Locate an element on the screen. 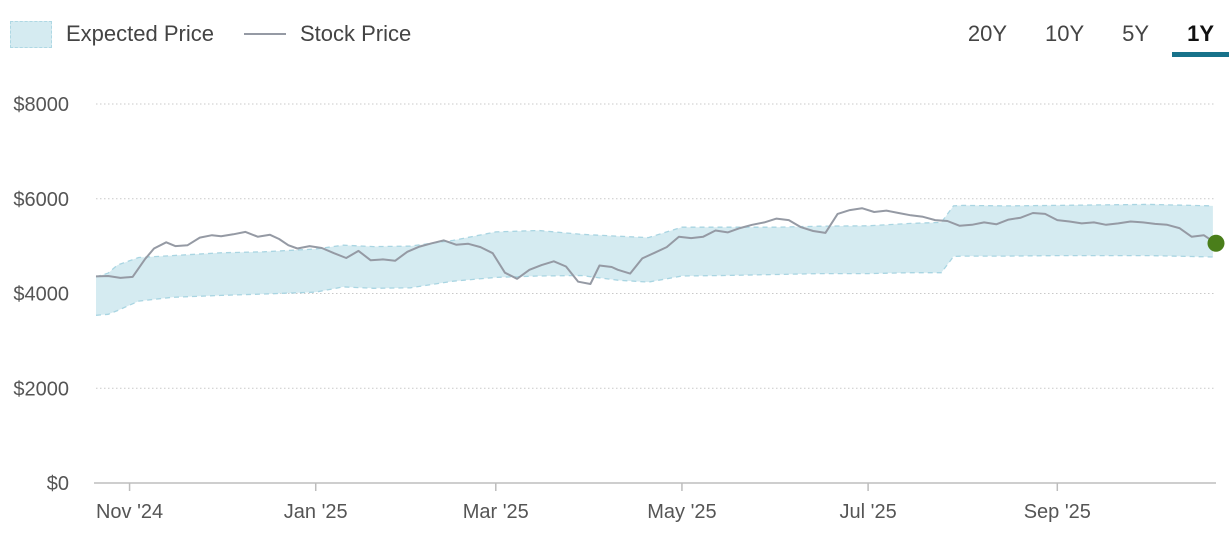 Image resolution: width=1229 pixels, height=533 pixels. legend-item-expected-price: Expected Price is located at coordinates (112, 34).